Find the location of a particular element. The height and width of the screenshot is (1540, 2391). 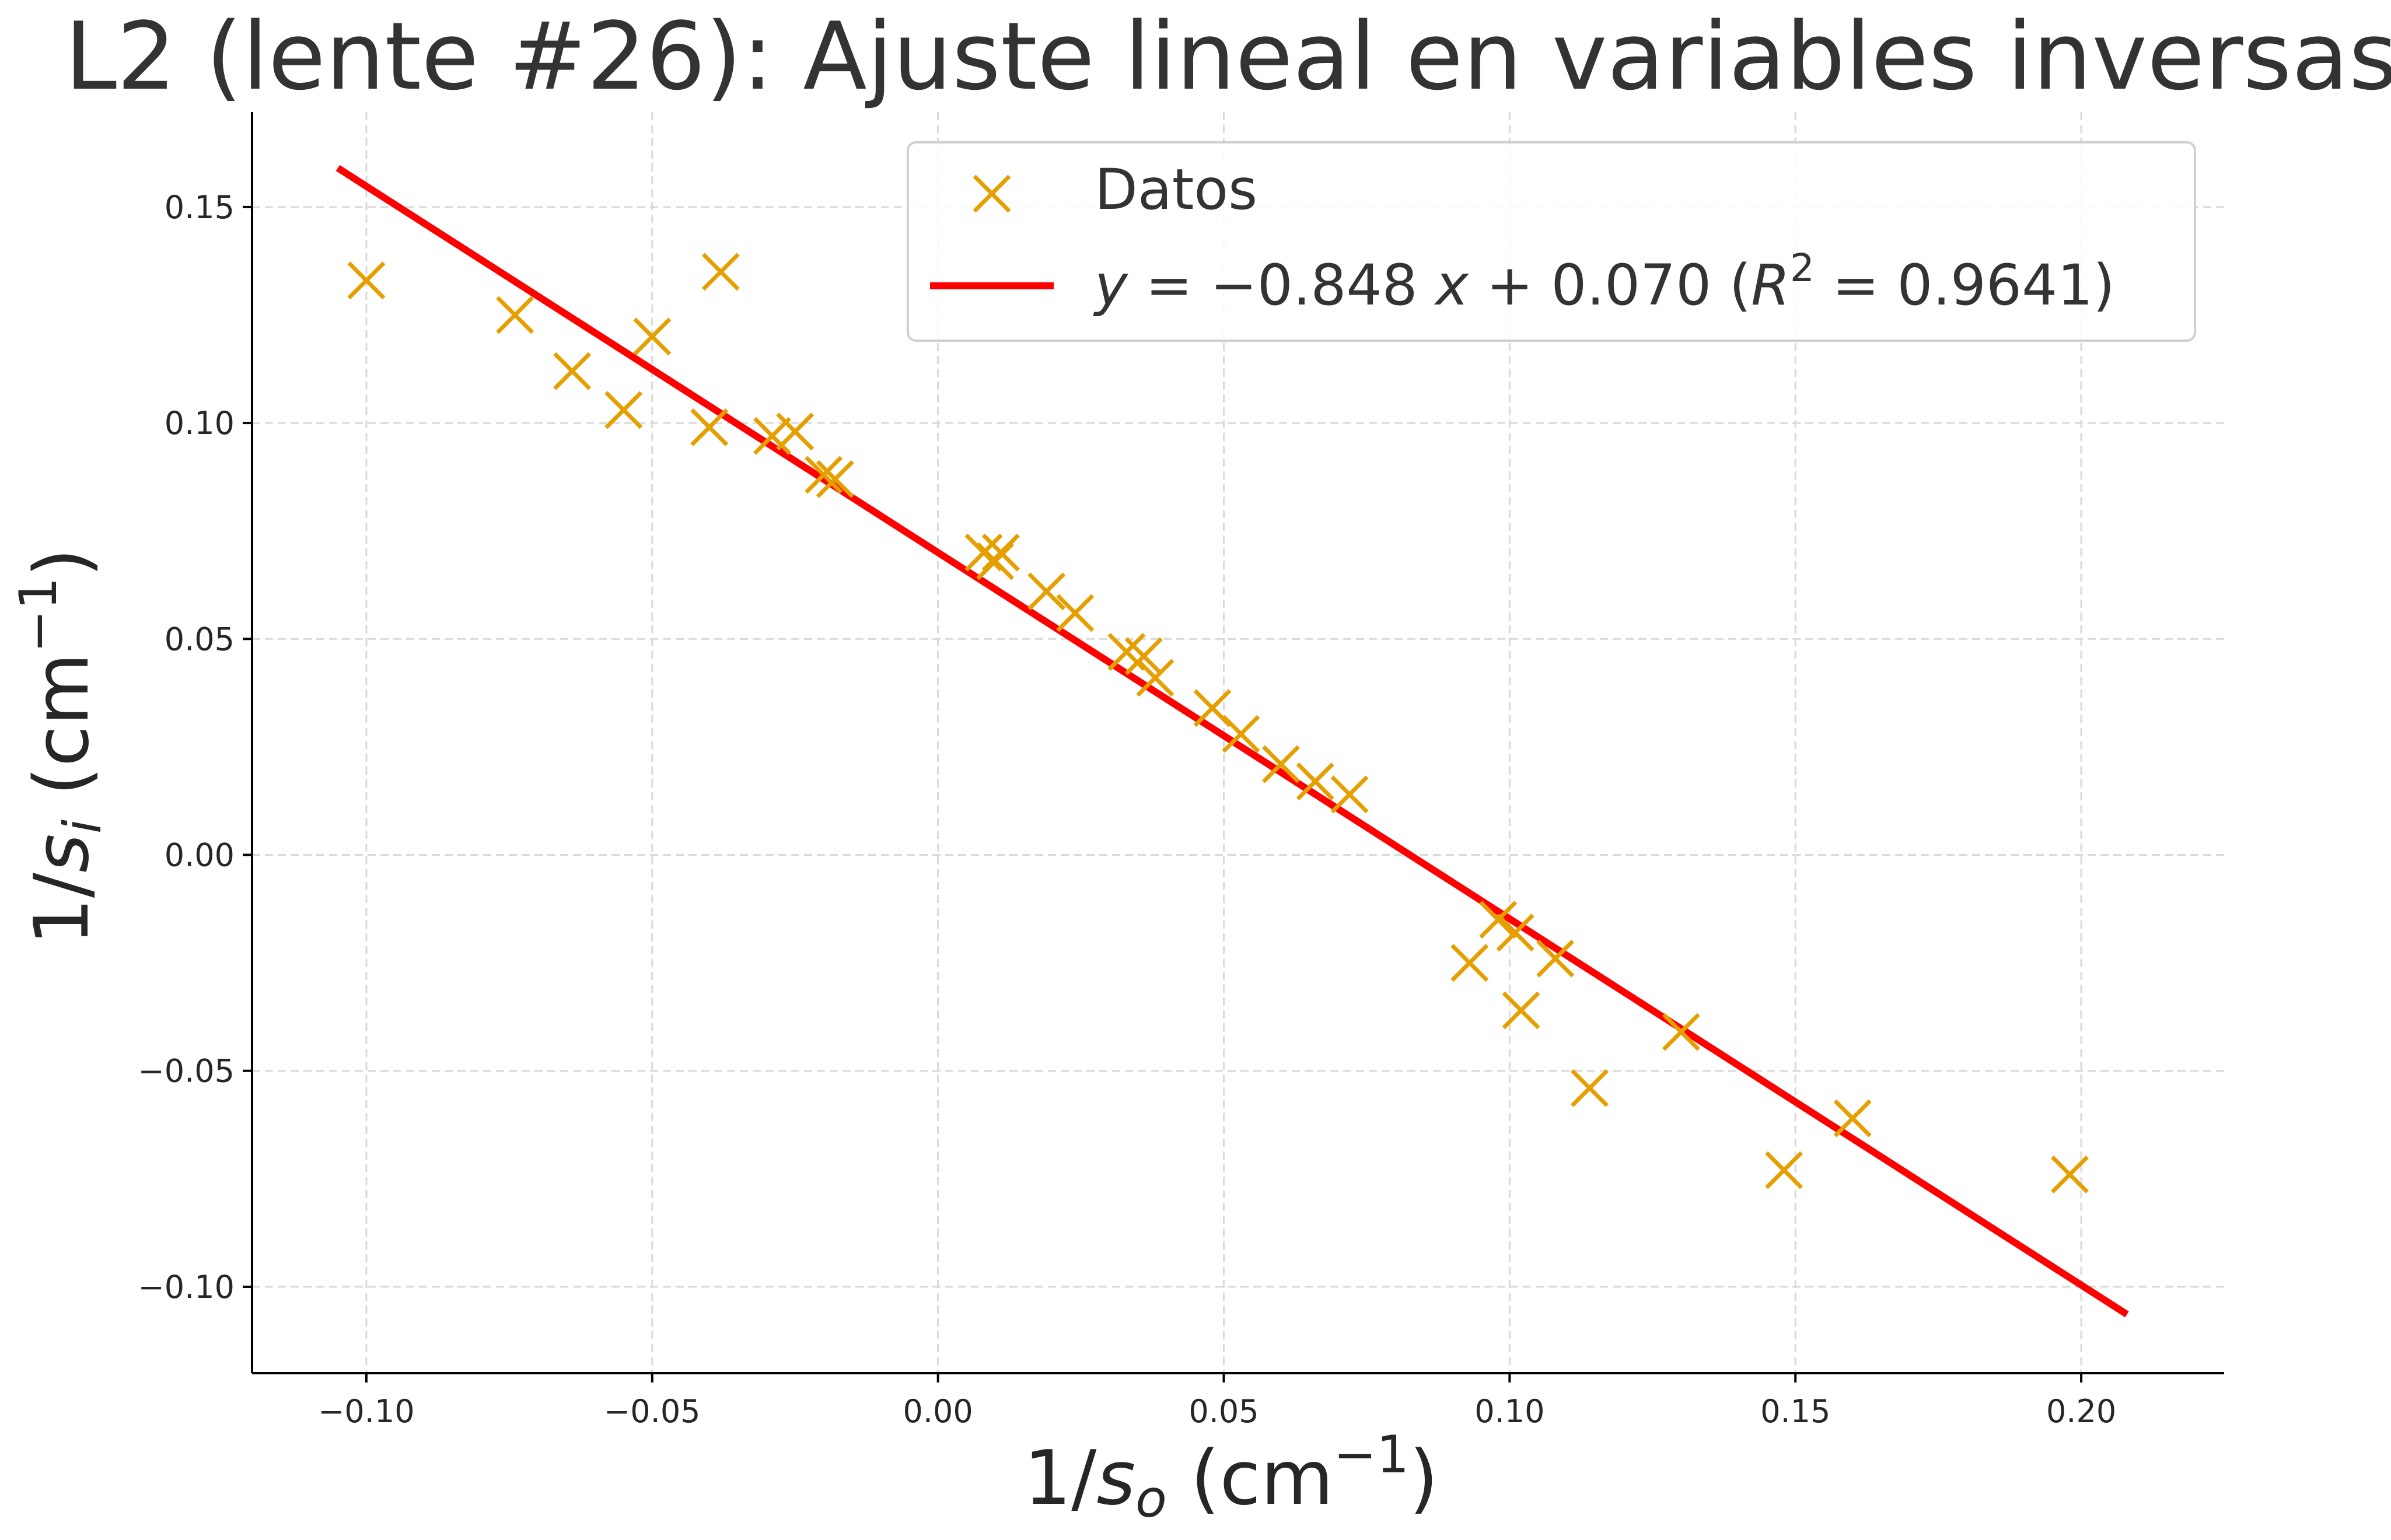

y-tick-label: 0.15 is located at coordinates (200, 208).